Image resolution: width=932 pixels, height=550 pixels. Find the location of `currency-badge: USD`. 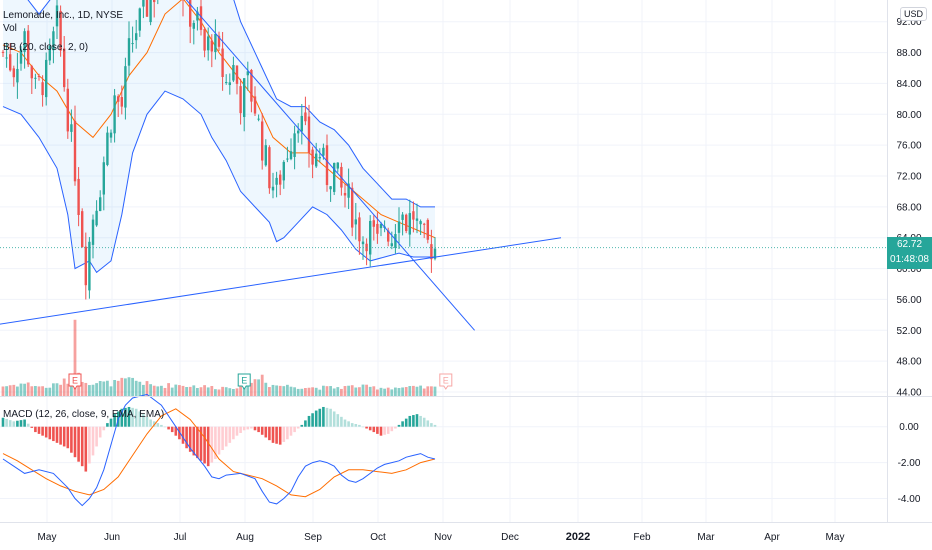

currency-badge: USD is located at coordinates (914, 14).